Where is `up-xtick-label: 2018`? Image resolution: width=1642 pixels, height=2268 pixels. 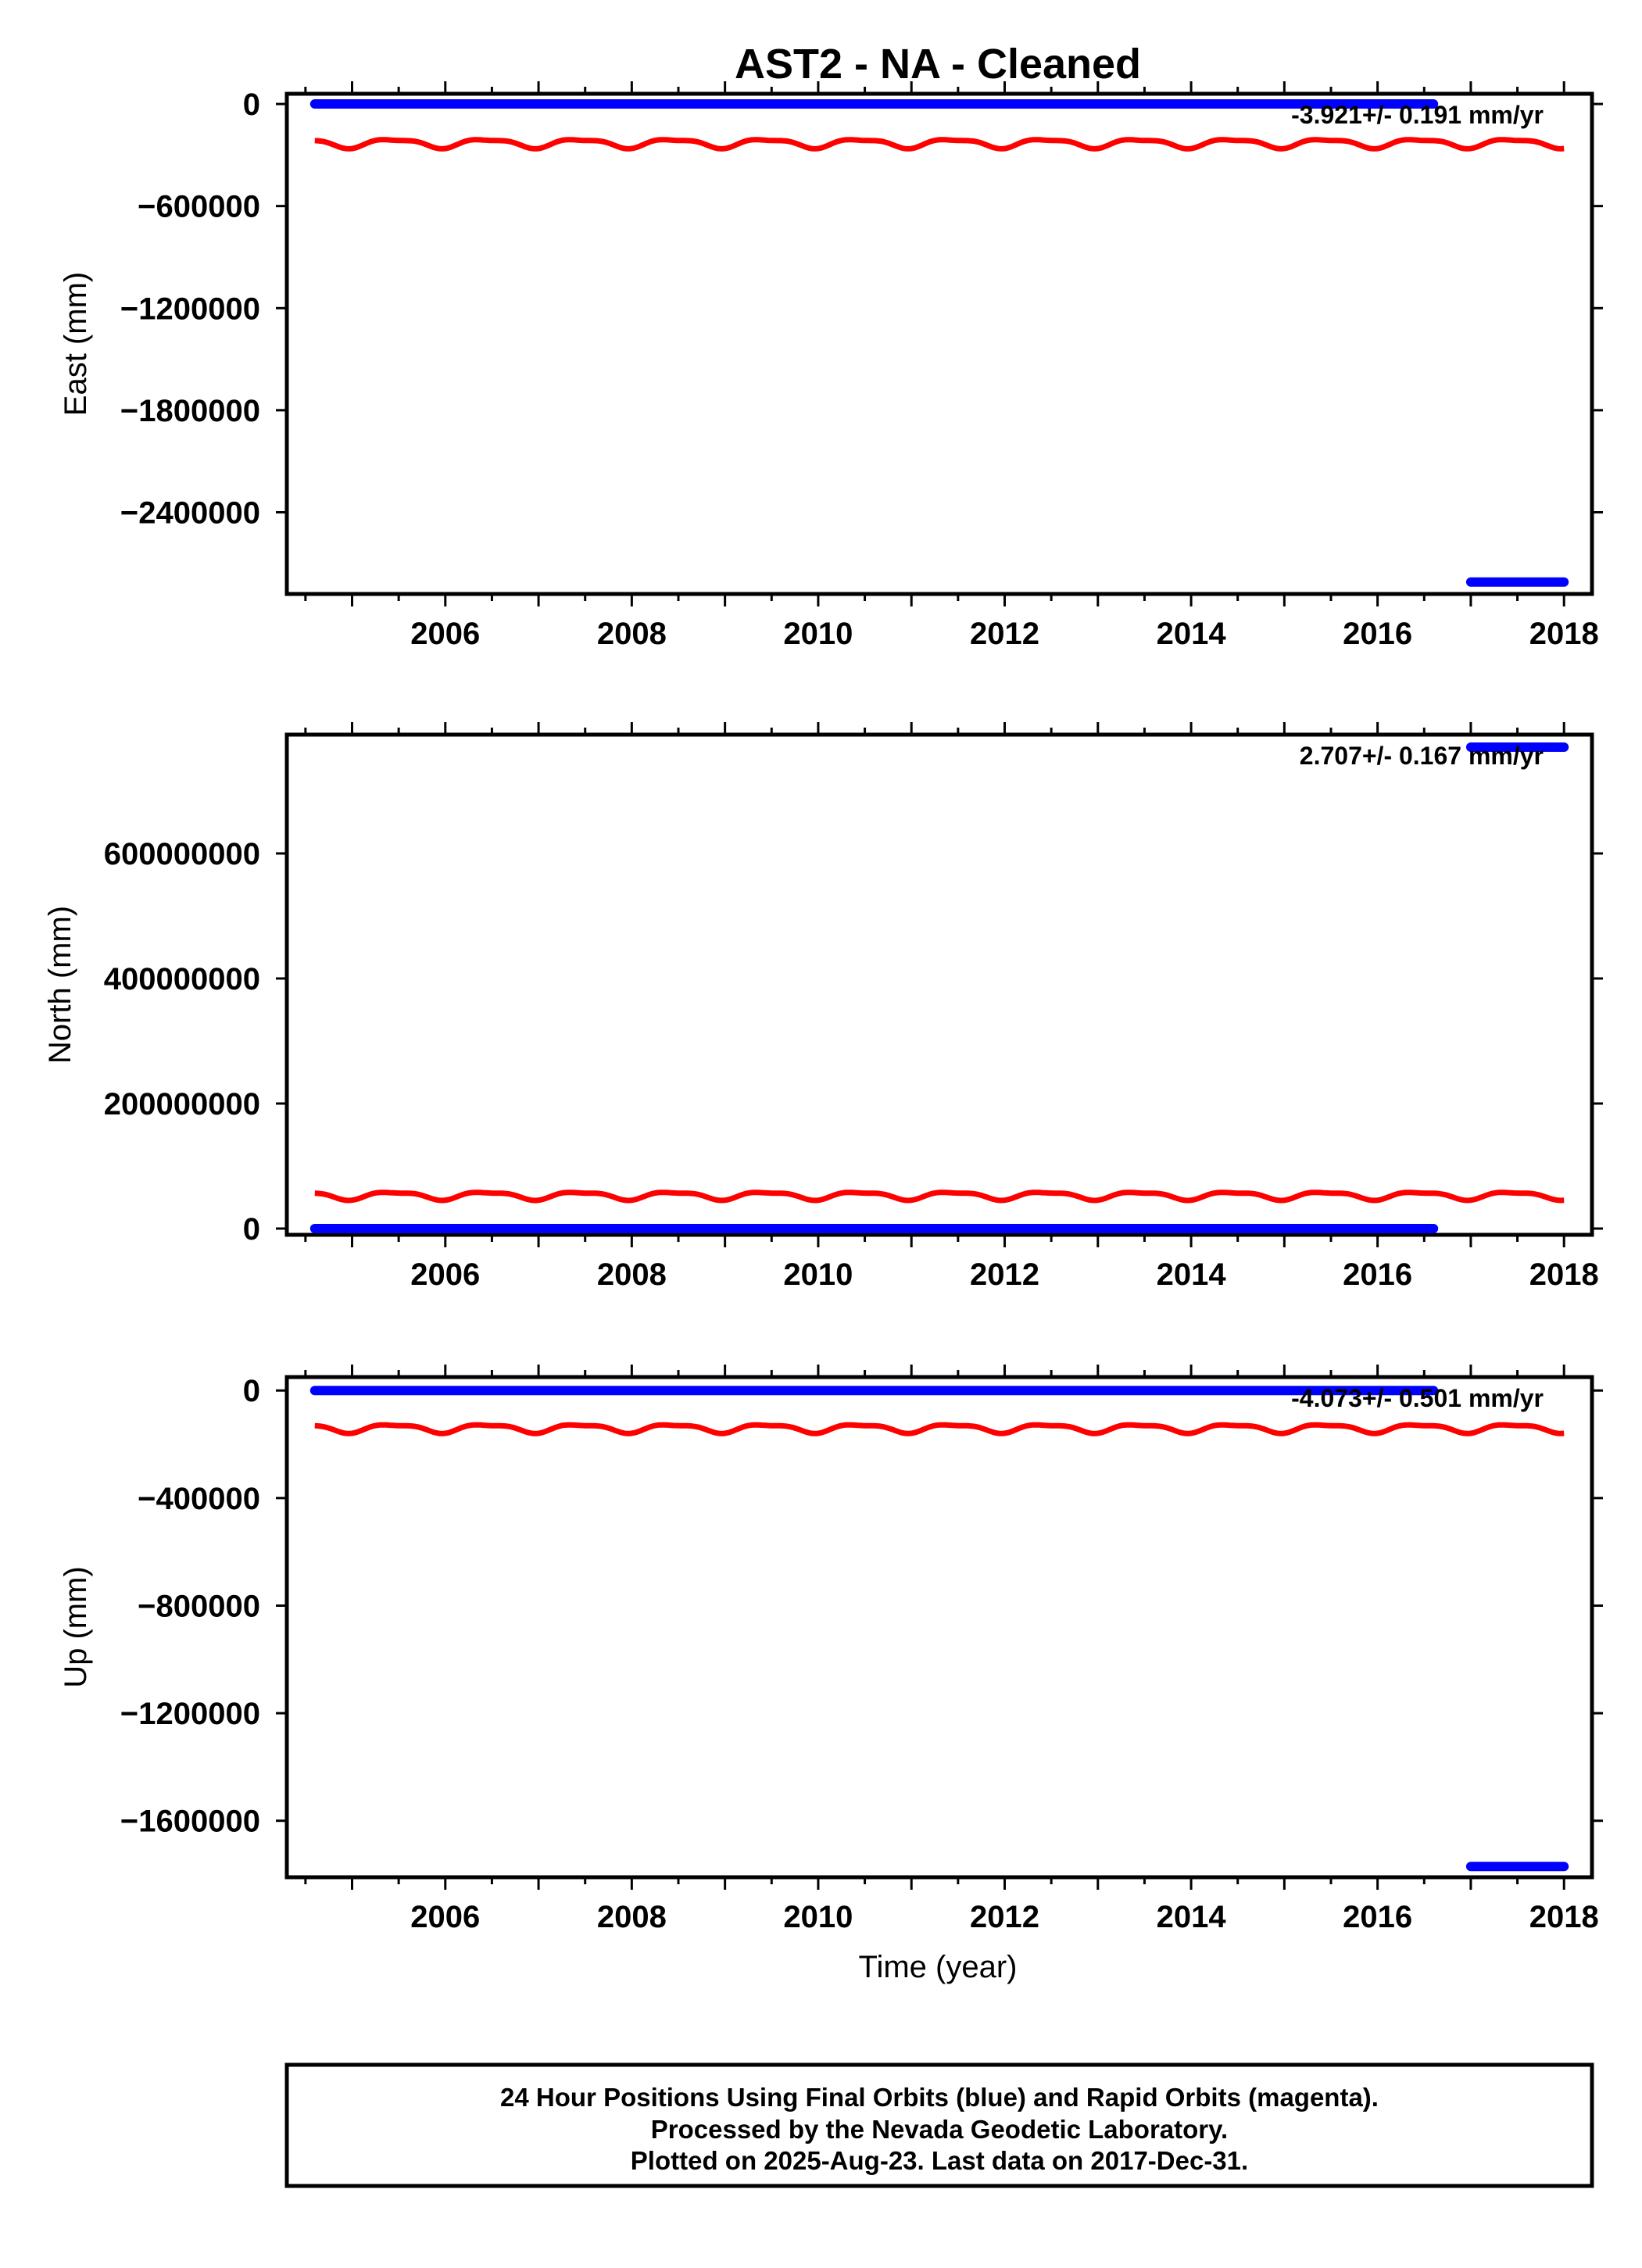
up-xtick-label: 2018 is located at coordinates (1564, 1917).